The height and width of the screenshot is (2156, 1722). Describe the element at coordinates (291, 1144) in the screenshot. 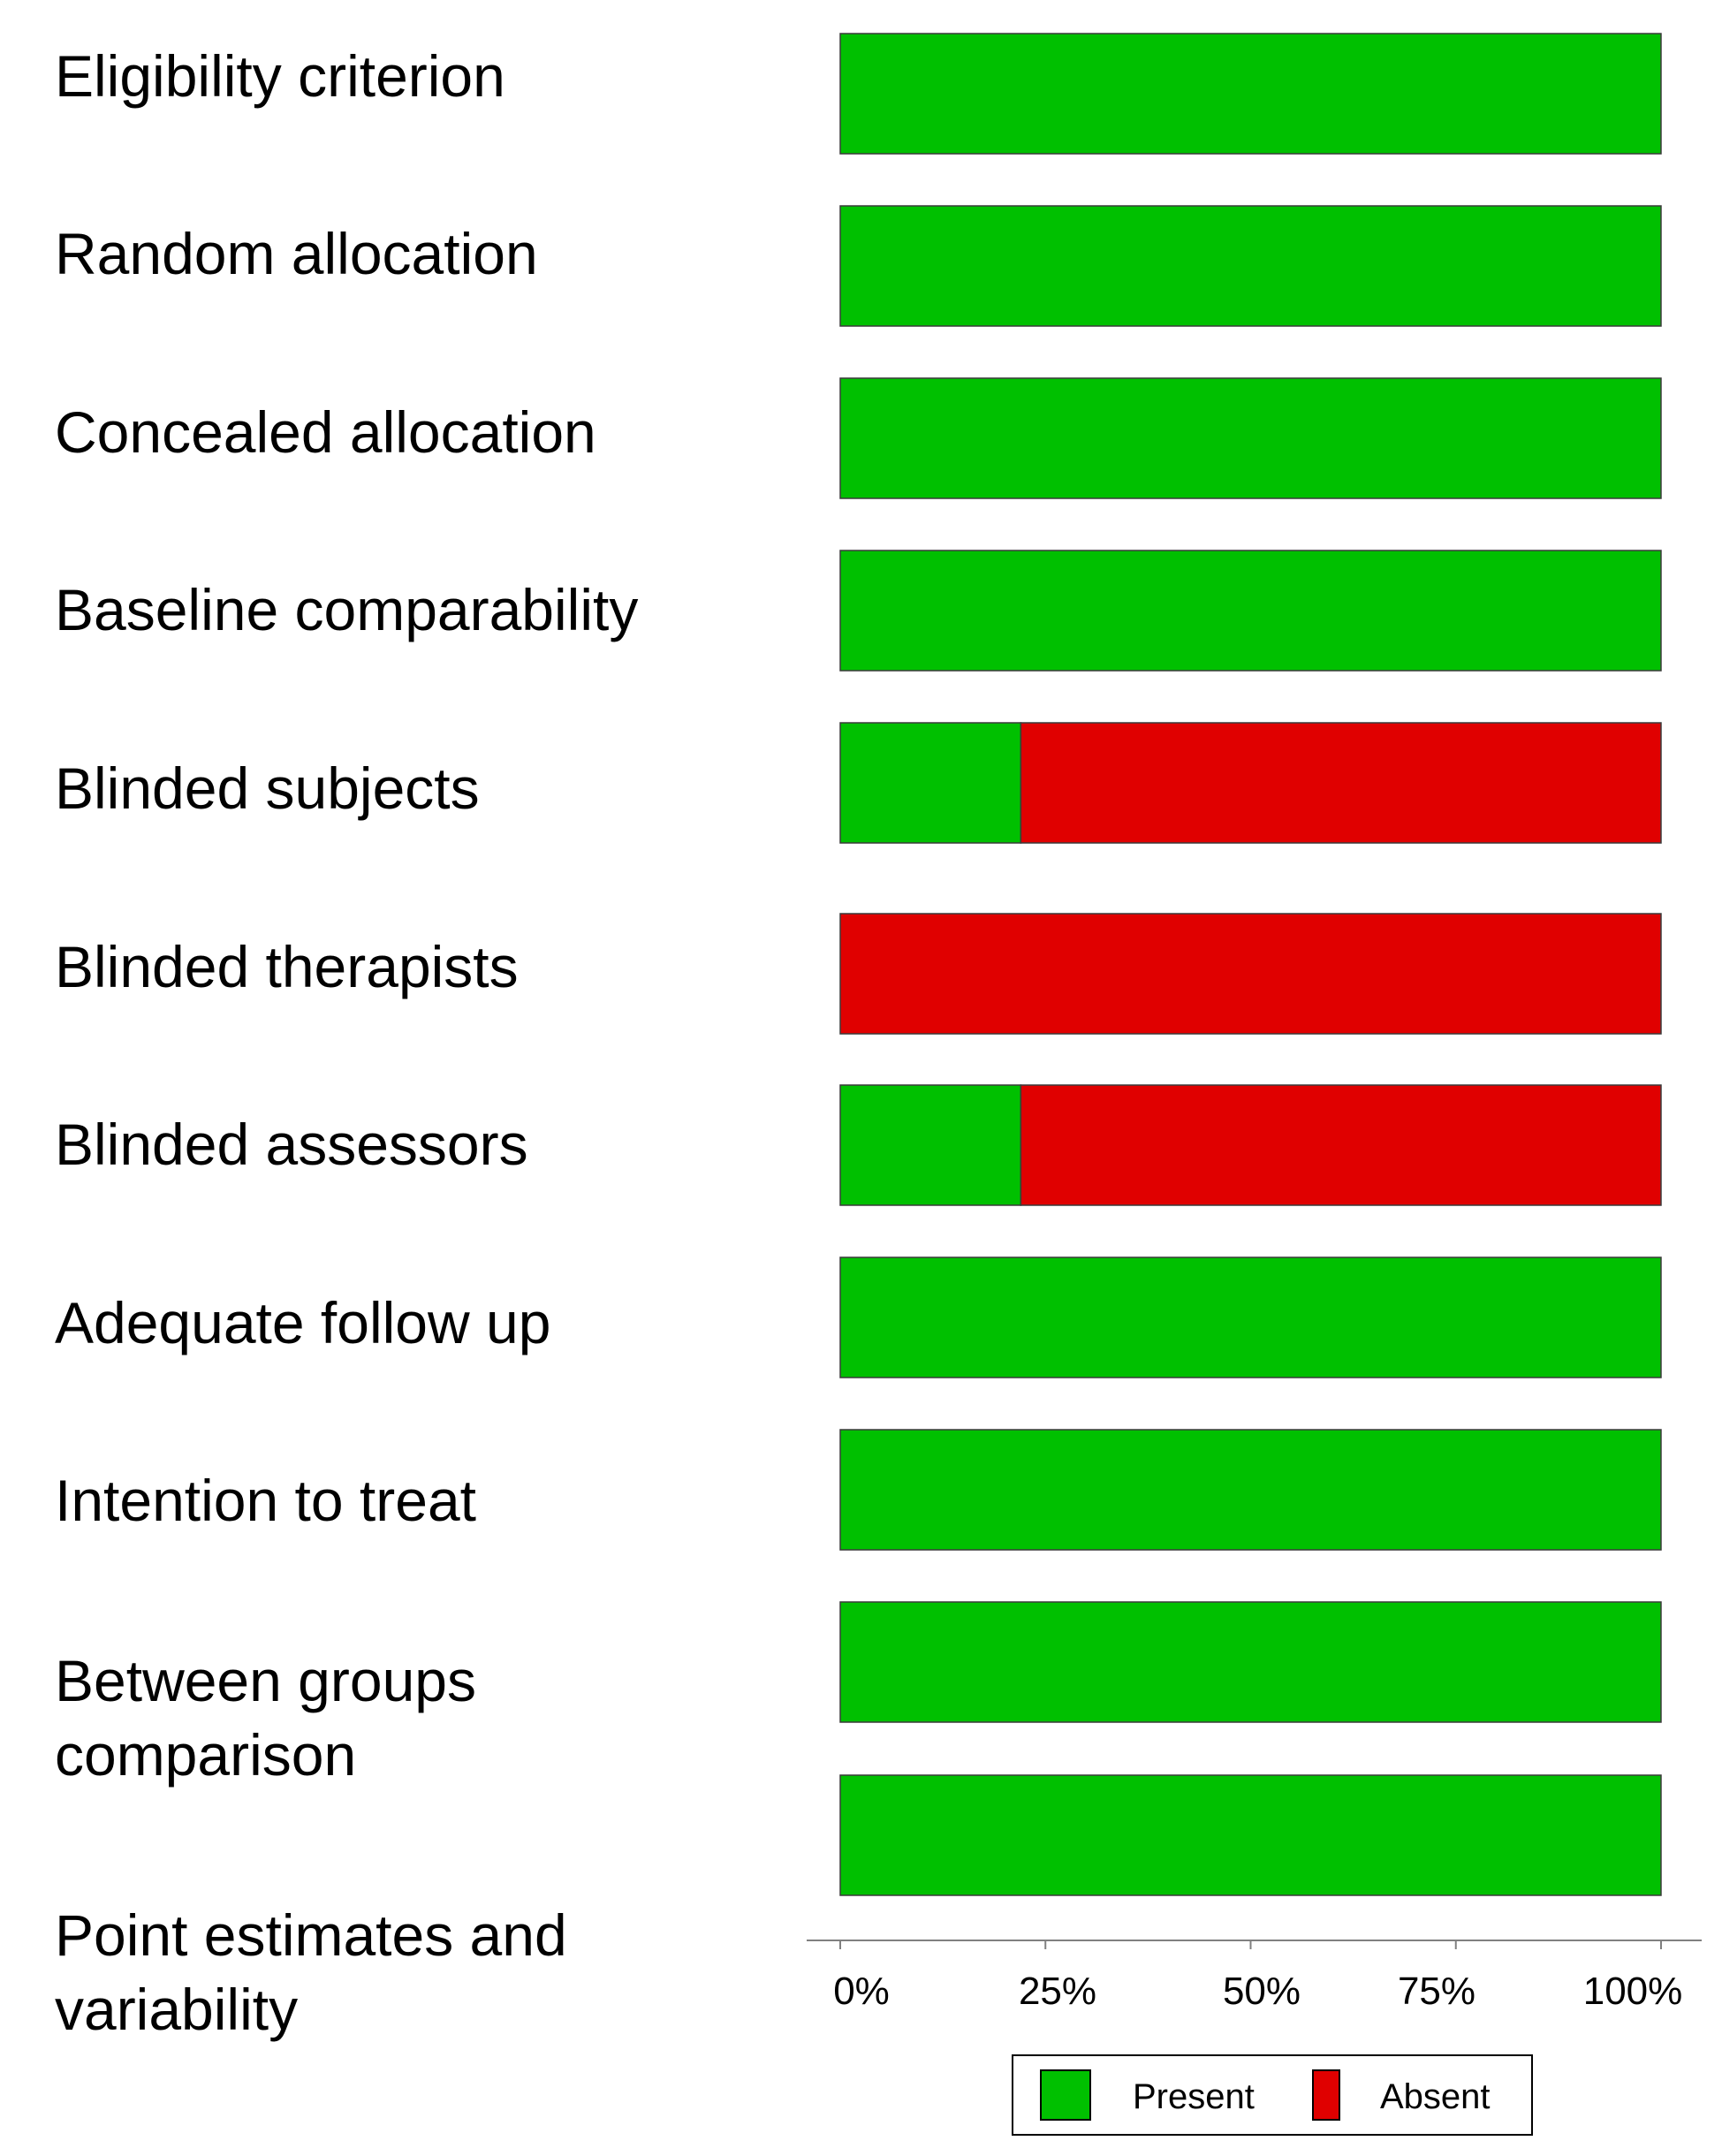

I see `category-label: Blinded assessors` at that location.